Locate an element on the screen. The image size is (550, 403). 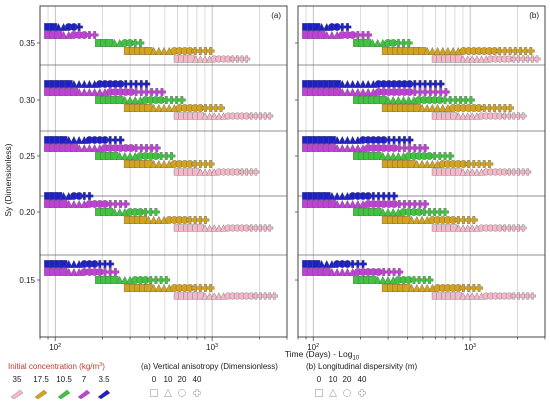
legend-dispersivity-label: 0 is located at coordinates (319, 379).